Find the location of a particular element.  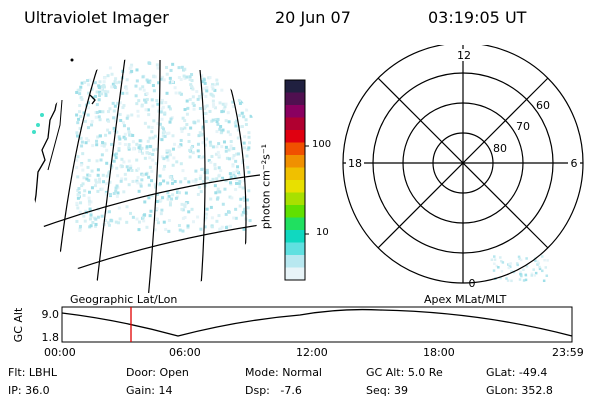

param-mode: Mode: Normal is located at coordinates (283, 372).